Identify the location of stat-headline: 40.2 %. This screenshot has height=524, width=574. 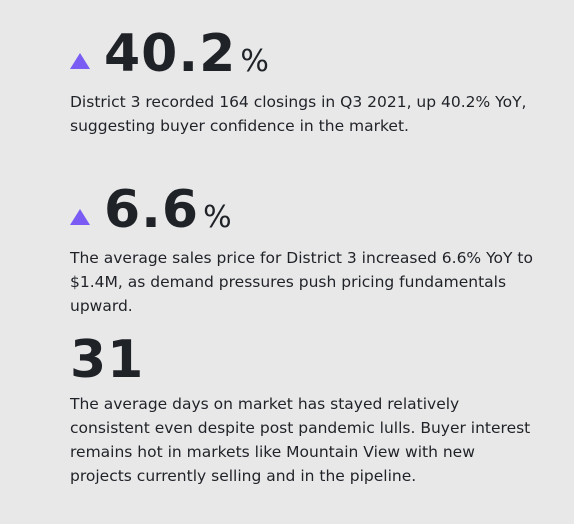
(305, 59).